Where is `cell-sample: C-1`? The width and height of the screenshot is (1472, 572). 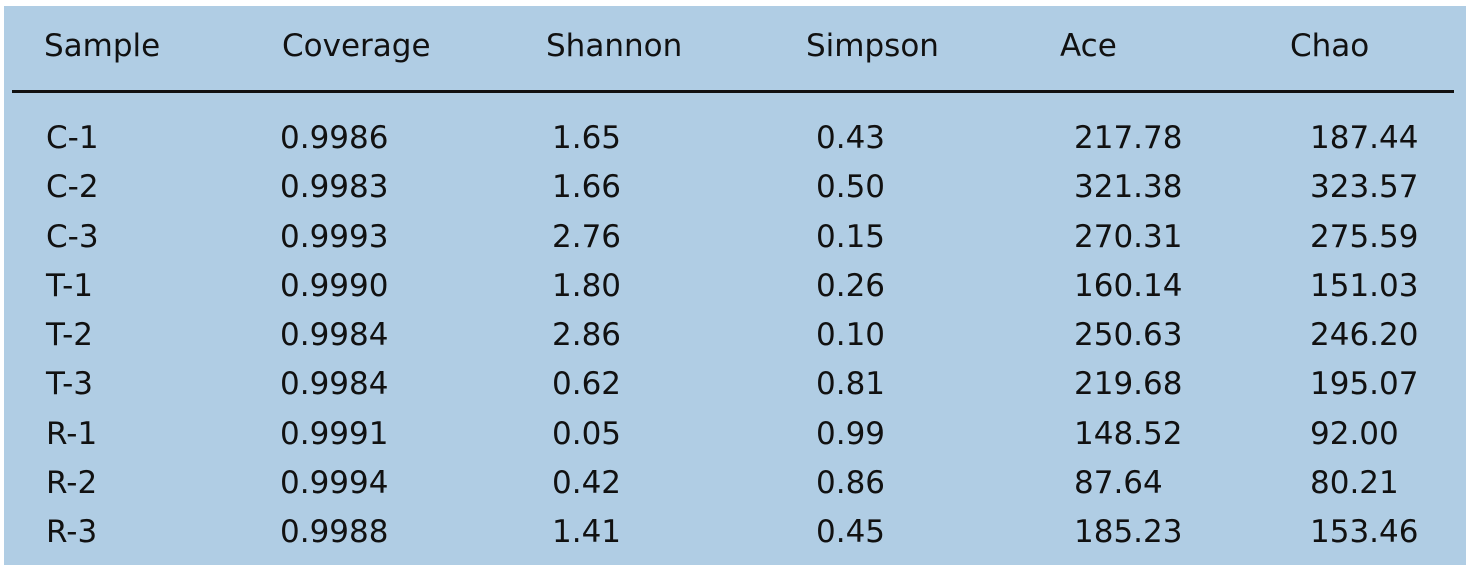 cell-sample: C-1 is located at coordinates (72, 138).